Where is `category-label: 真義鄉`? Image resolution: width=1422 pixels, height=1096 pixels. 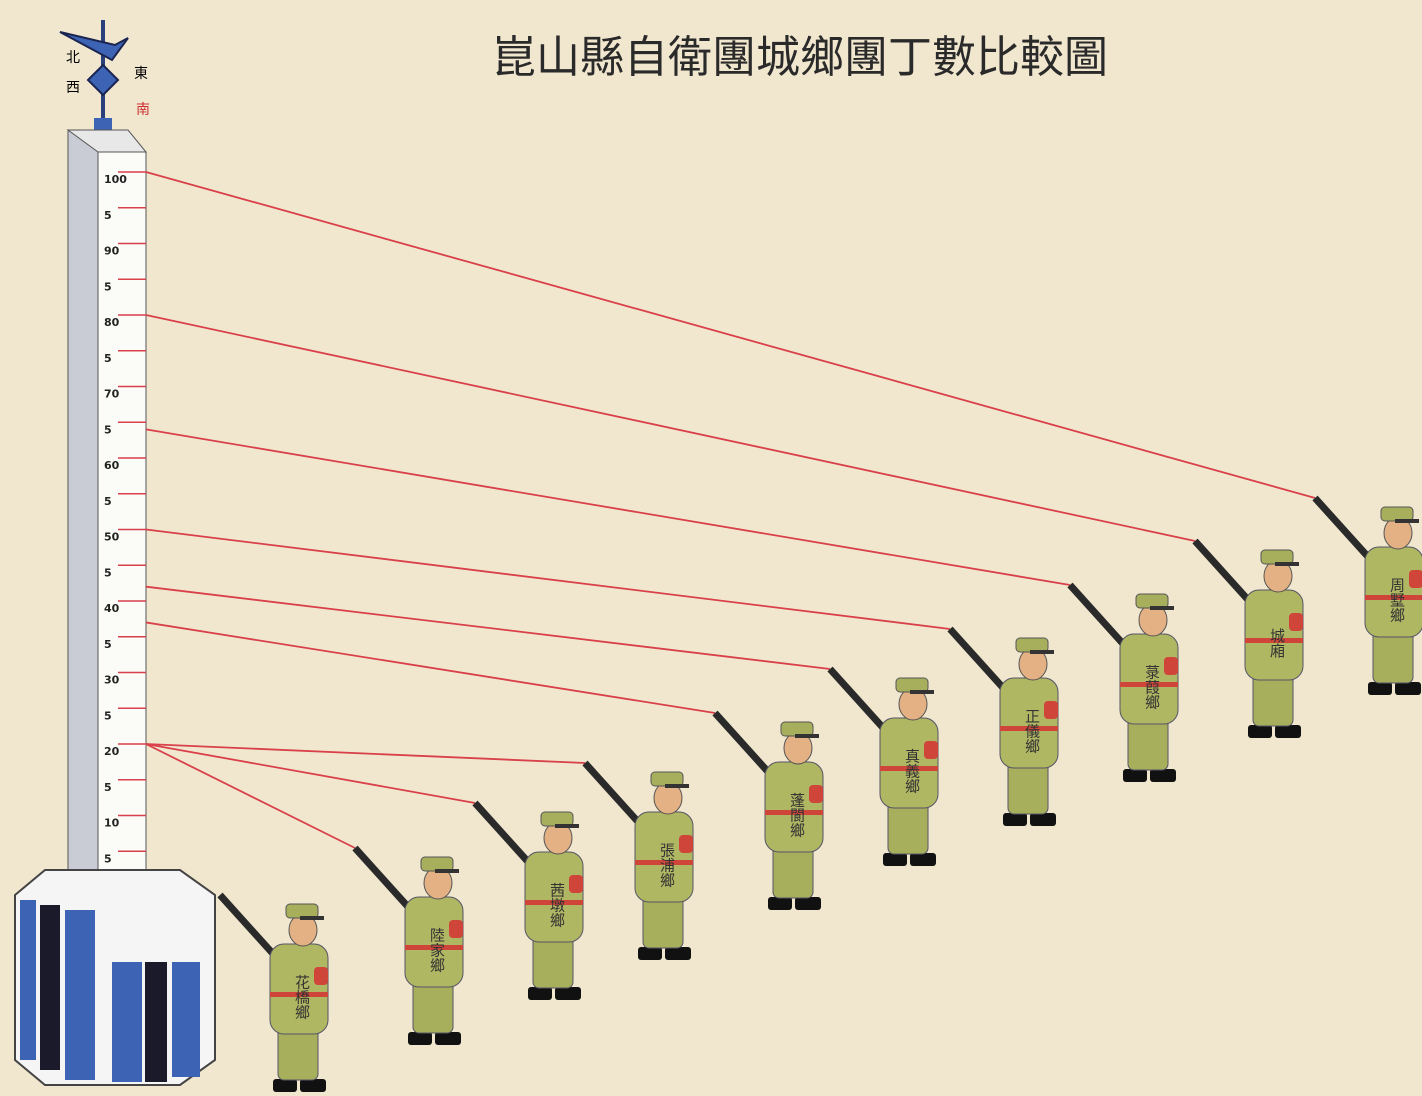 category-label: 真義鄉 is located at coordinates (912, 771).